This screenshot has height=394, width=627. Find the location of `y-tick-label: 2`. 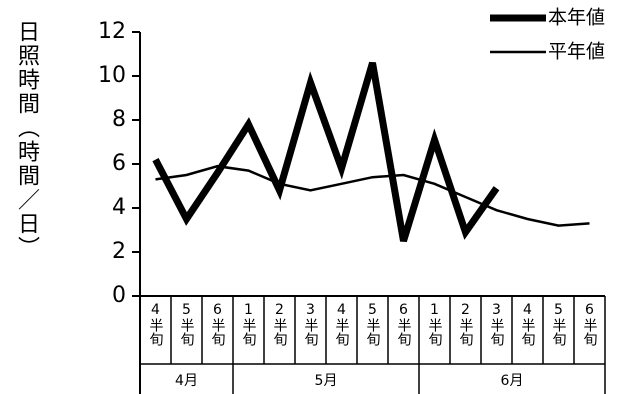

y-tick-label: 2 is located at coordinates (119, 251).